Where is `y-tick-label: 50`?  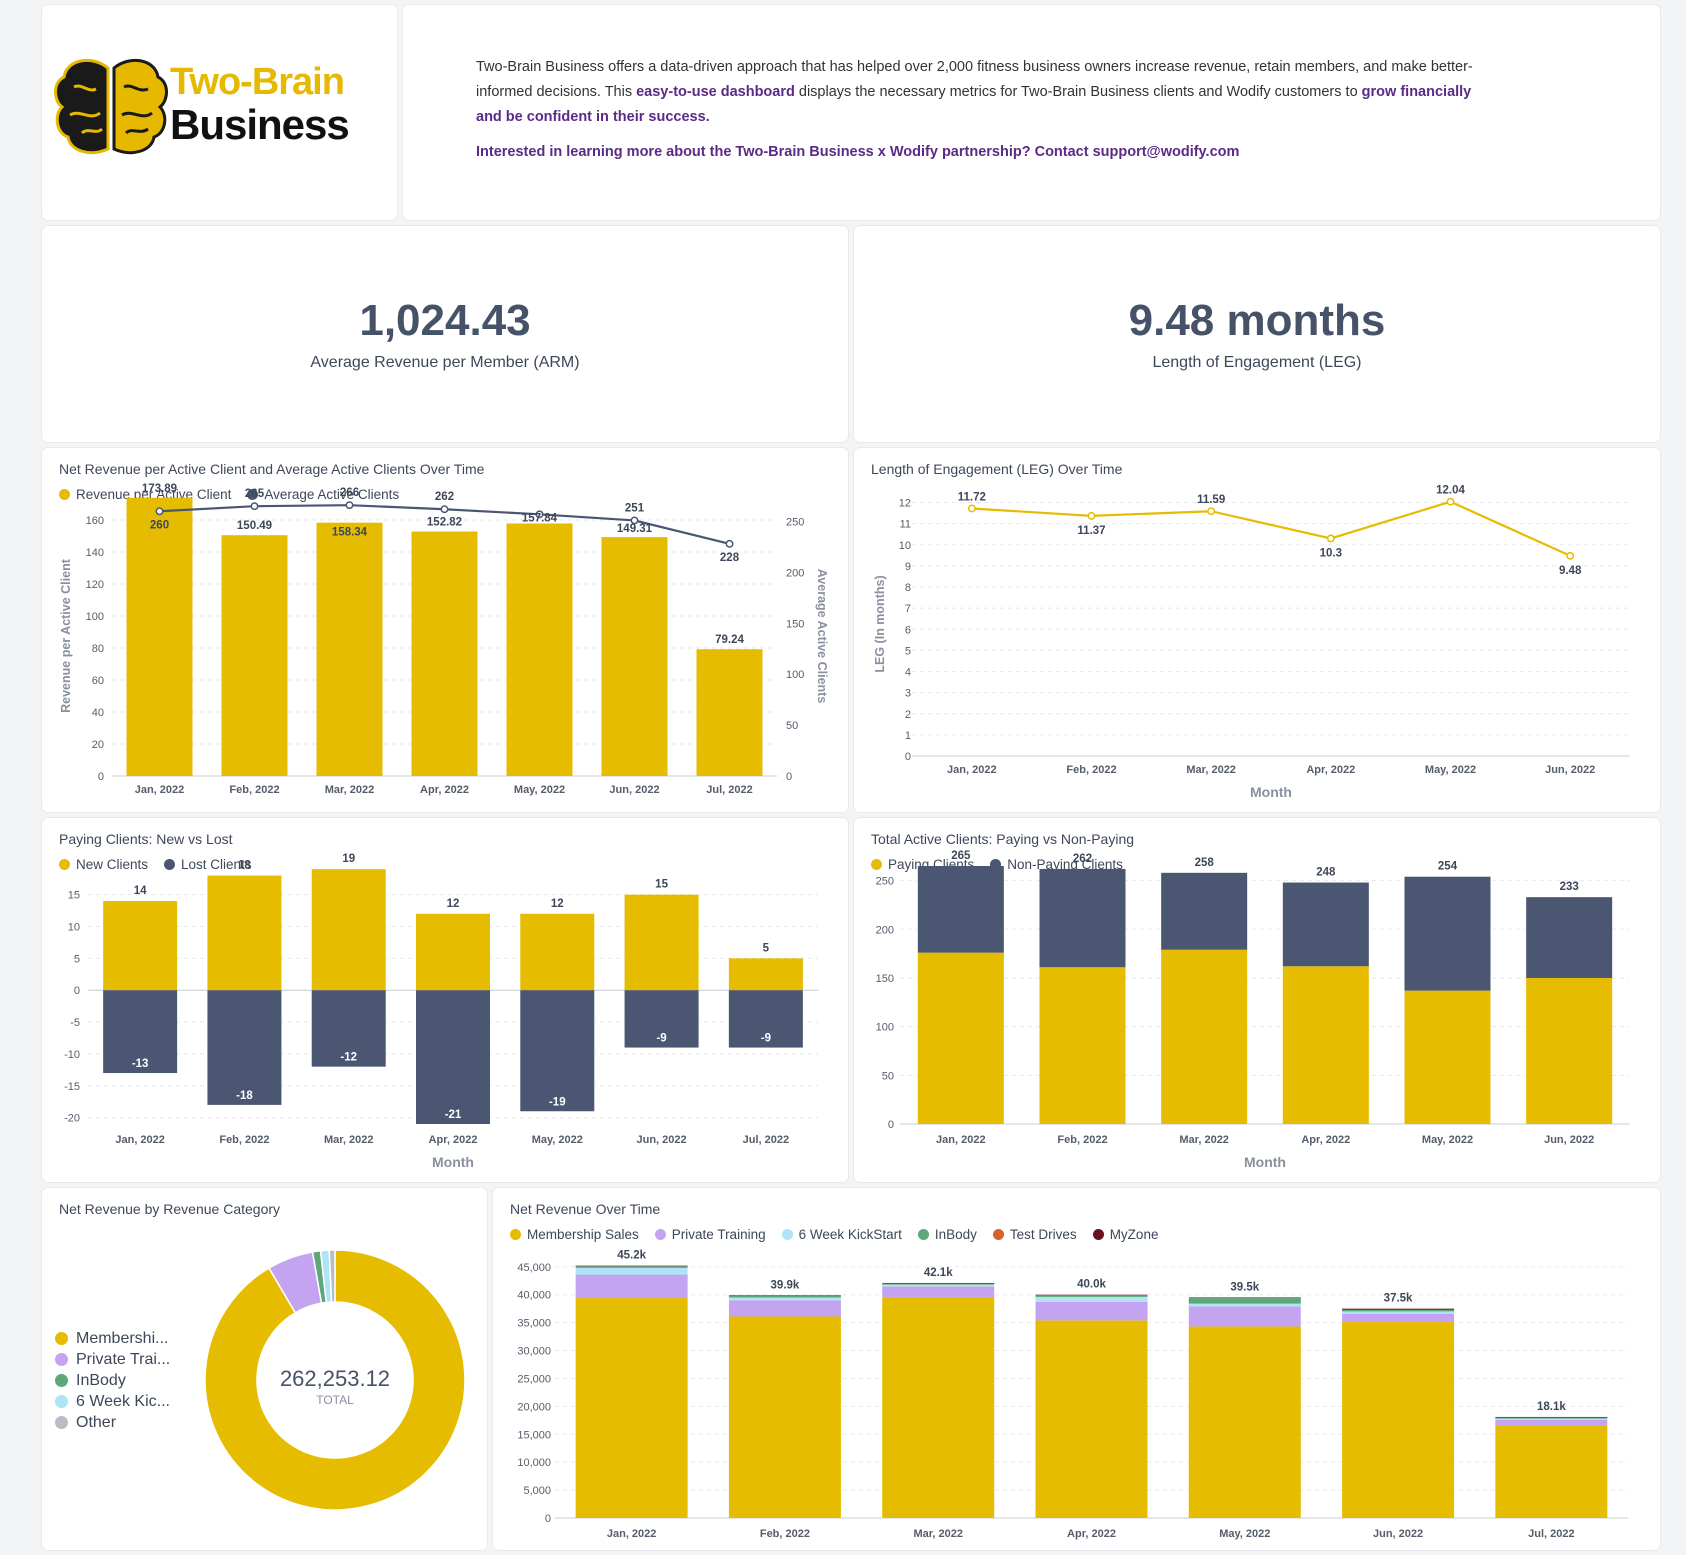 y-tick-label: 50 is located at coordinates (888, 1076).